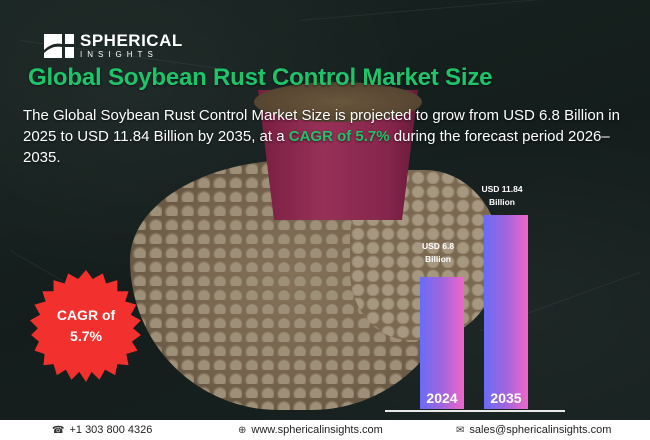 This screenshot has width=650, height=440. I want to click on footer-phone: ☎ +1 303 800 4326, so click(102, 430).